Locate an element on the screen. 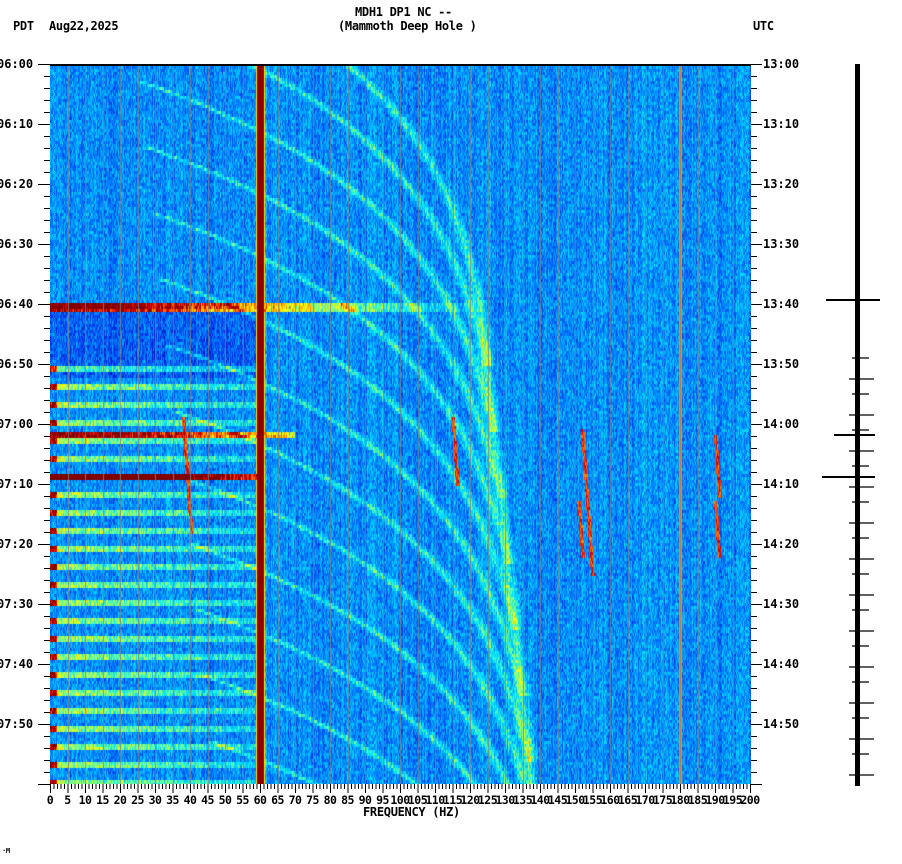 The image size is (902, 864). left-time-tick-label: 07:40 is located at coordinates (16, 664).